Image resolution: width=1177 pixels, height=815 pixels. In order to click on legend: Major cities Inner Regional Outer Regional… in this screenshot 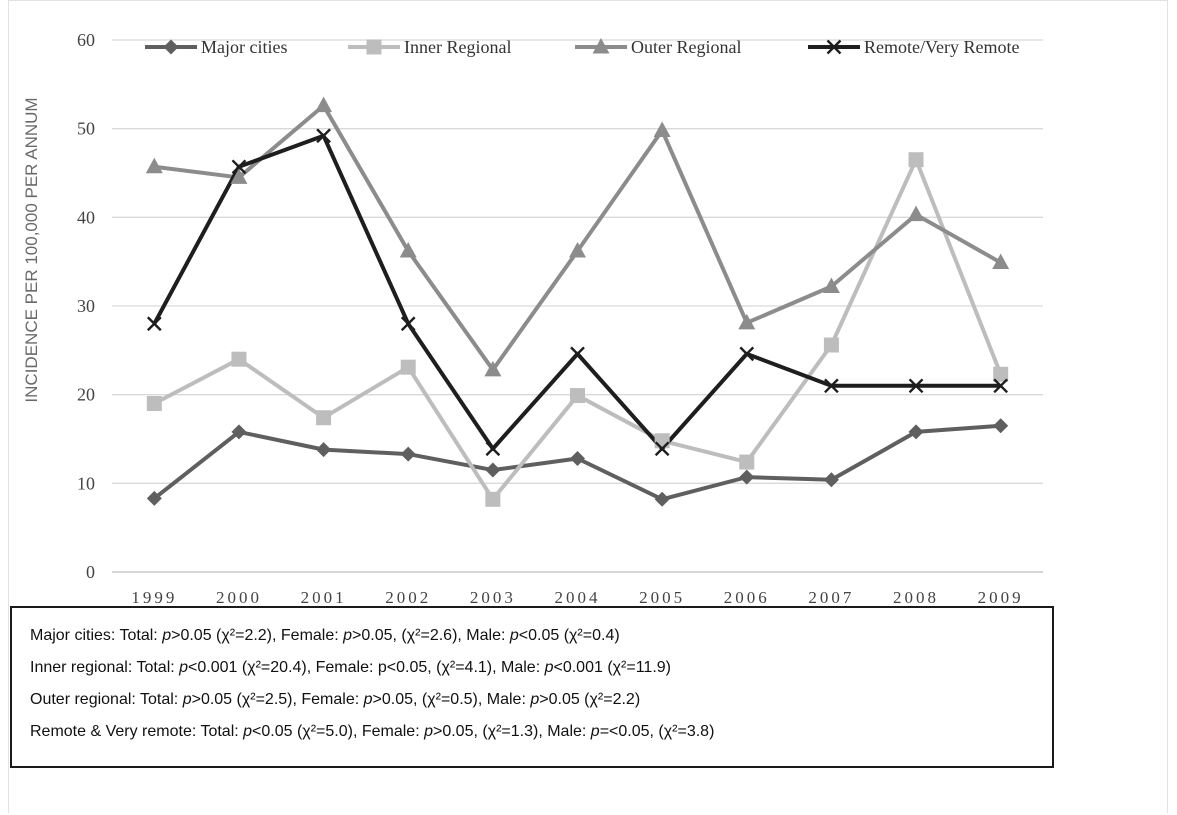, I will do `click(582, 47)`.